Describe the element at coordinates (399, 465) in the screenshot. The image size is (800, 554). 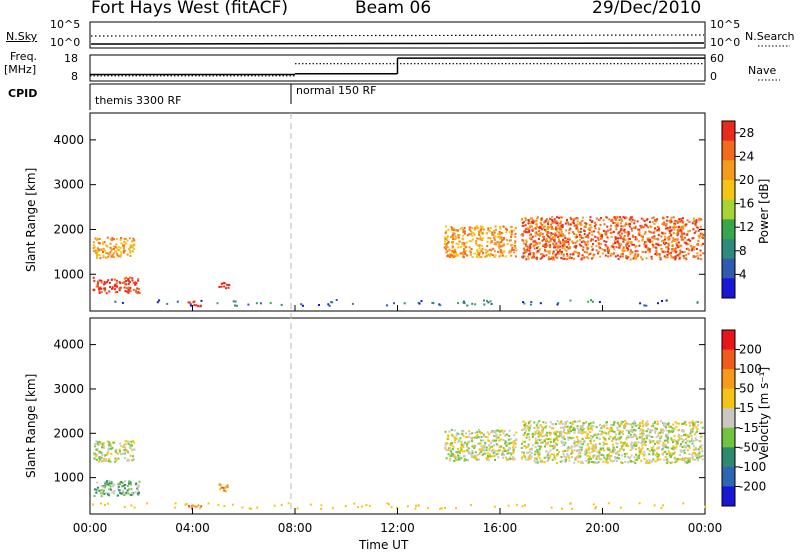
I see `velocity-scatter` at that location.